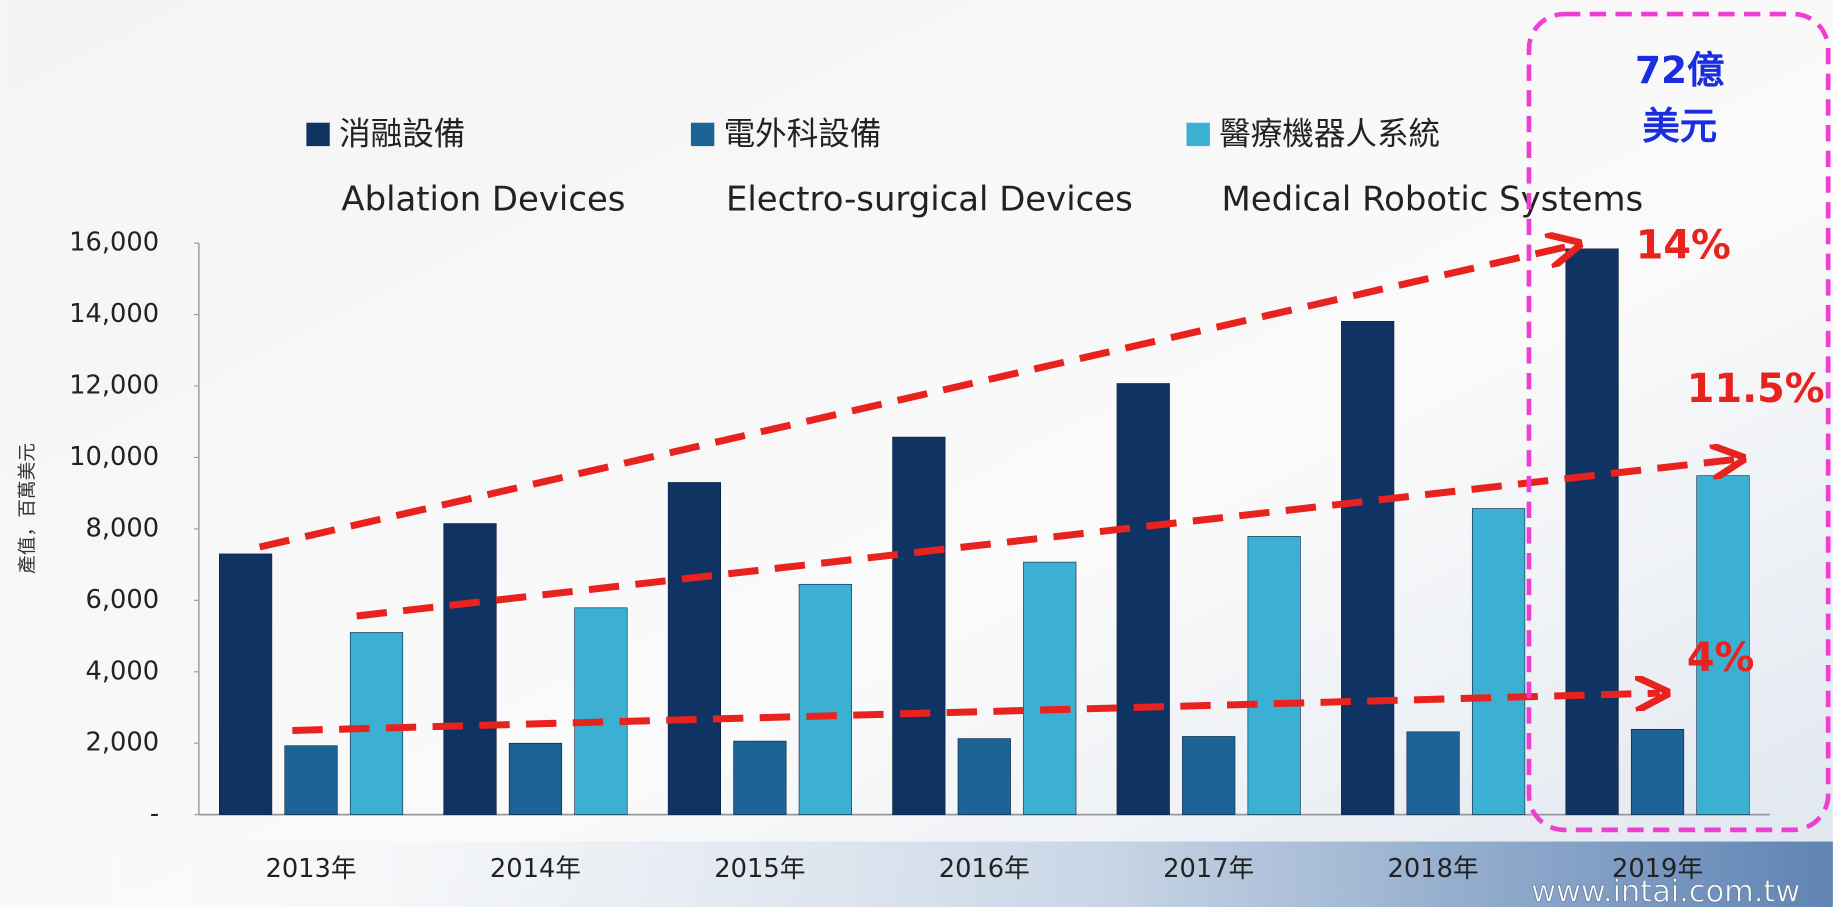  What do you see at coordinates (28, 508) in the screenshot?
I see `y-axis-label: 產值，百萬美元` at bounding box center [28, 508].